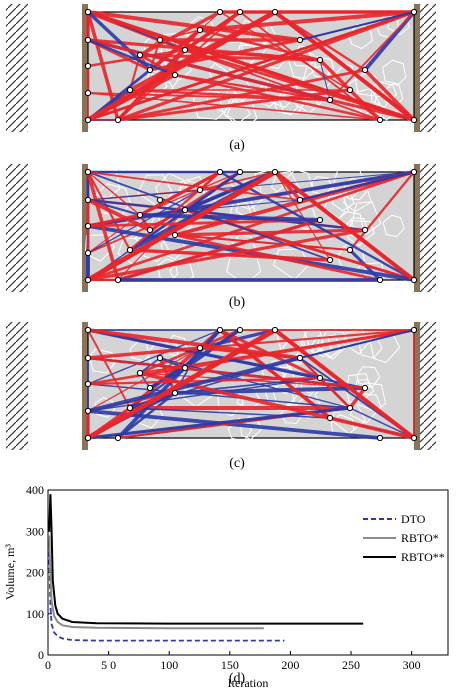  What do you see at coordinates (41, 655) in the screenshot?
I see `y-tick-label: 0` at bounding box center [41, 655].